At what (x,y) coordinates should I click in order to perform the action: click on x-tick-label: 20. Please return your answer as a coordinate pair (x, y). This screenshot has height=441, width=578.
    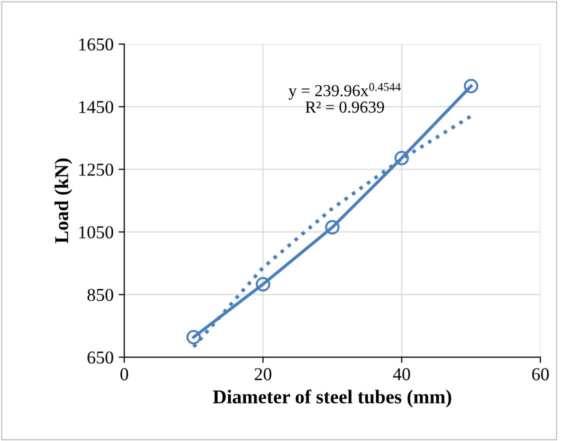
    Looking at the image, I should click on (263, 374).